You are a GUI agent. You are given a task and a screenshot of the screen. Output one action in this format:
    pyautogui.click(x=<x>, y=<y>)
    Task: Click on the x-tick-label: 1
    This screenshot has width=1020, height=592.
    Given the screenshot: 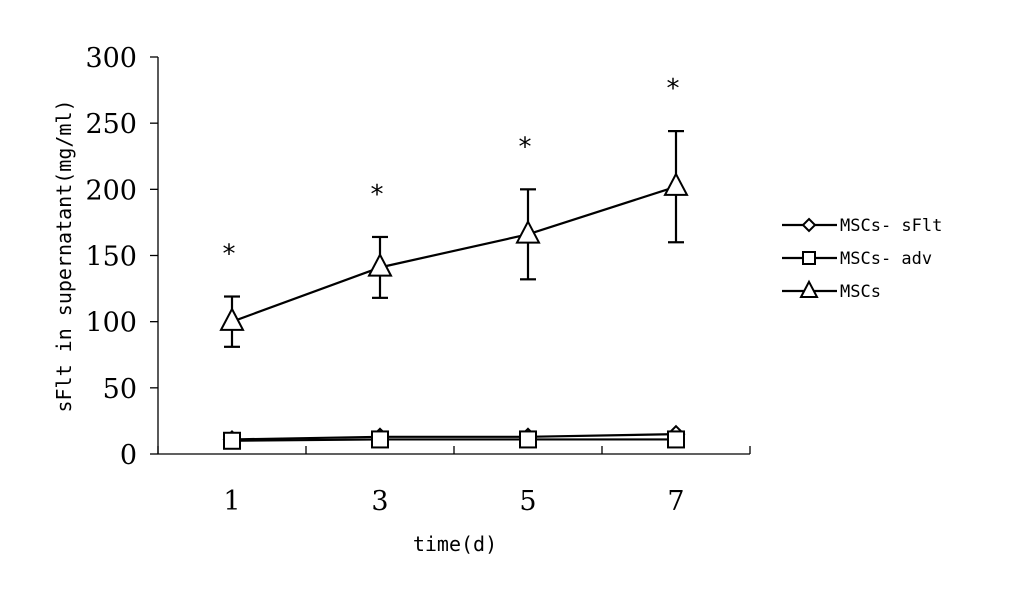 What is the action you would take?
    pyautogui.click(x=231, y=501)
    